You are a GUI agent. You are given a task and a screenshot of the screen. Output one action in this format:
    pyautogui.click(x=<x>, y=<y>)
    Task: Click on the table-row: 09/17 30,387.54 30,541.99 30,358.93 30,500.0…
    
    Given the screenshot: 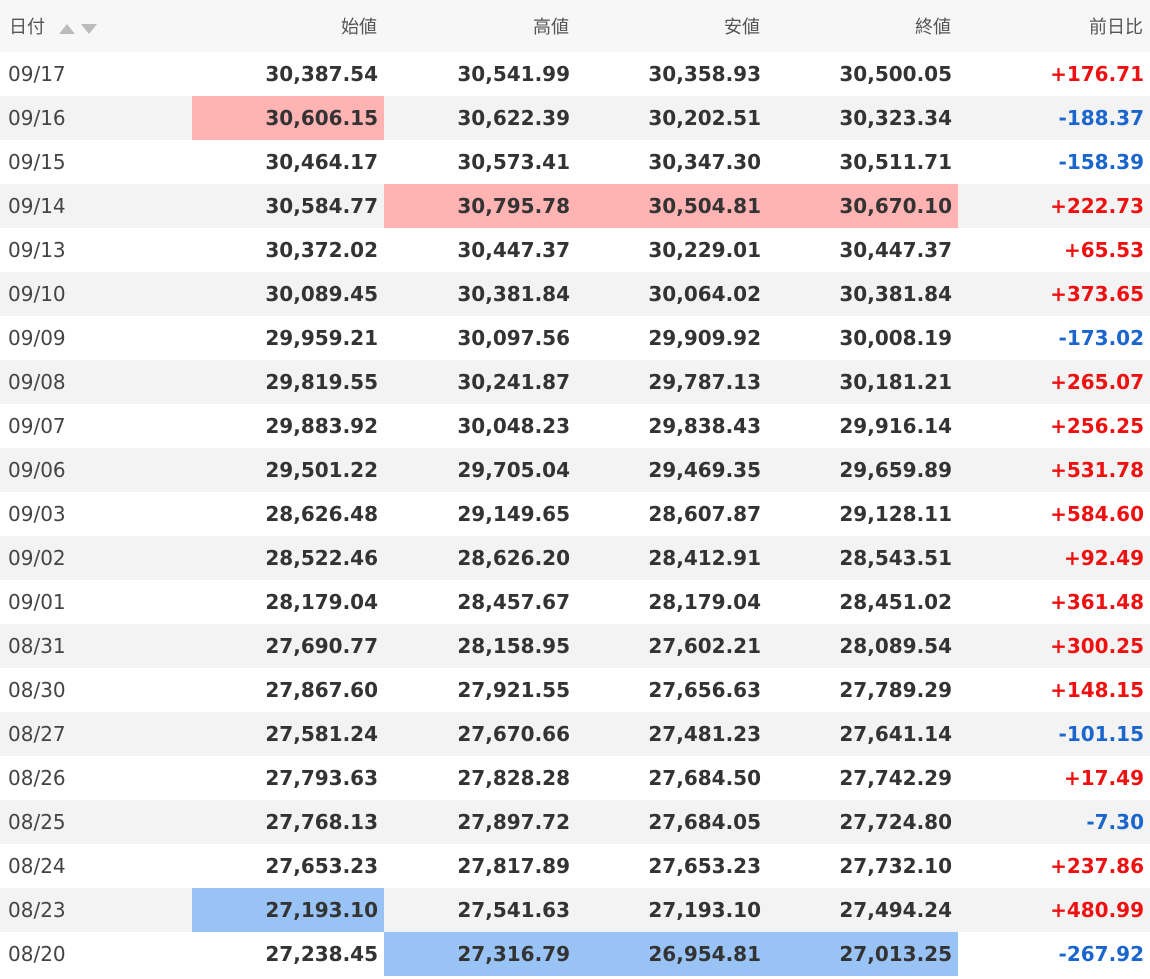 What is the action you would take?
    pyautogui.click(x=575, y=74)
    